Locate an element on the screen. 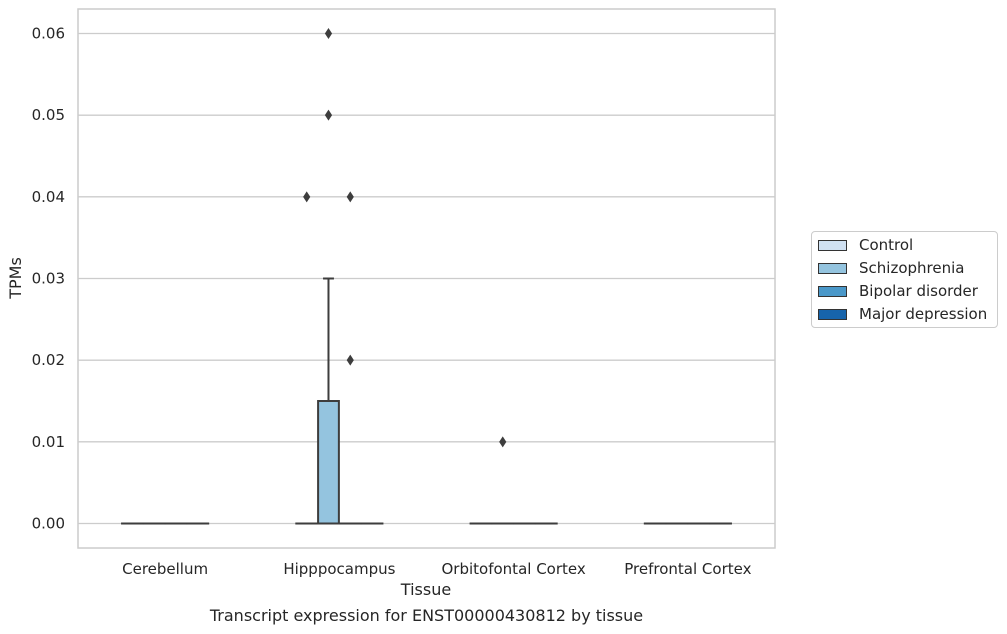 The image size is (1007, 634). legend-item: Schizophrenia is located at coordinates (891, 268).